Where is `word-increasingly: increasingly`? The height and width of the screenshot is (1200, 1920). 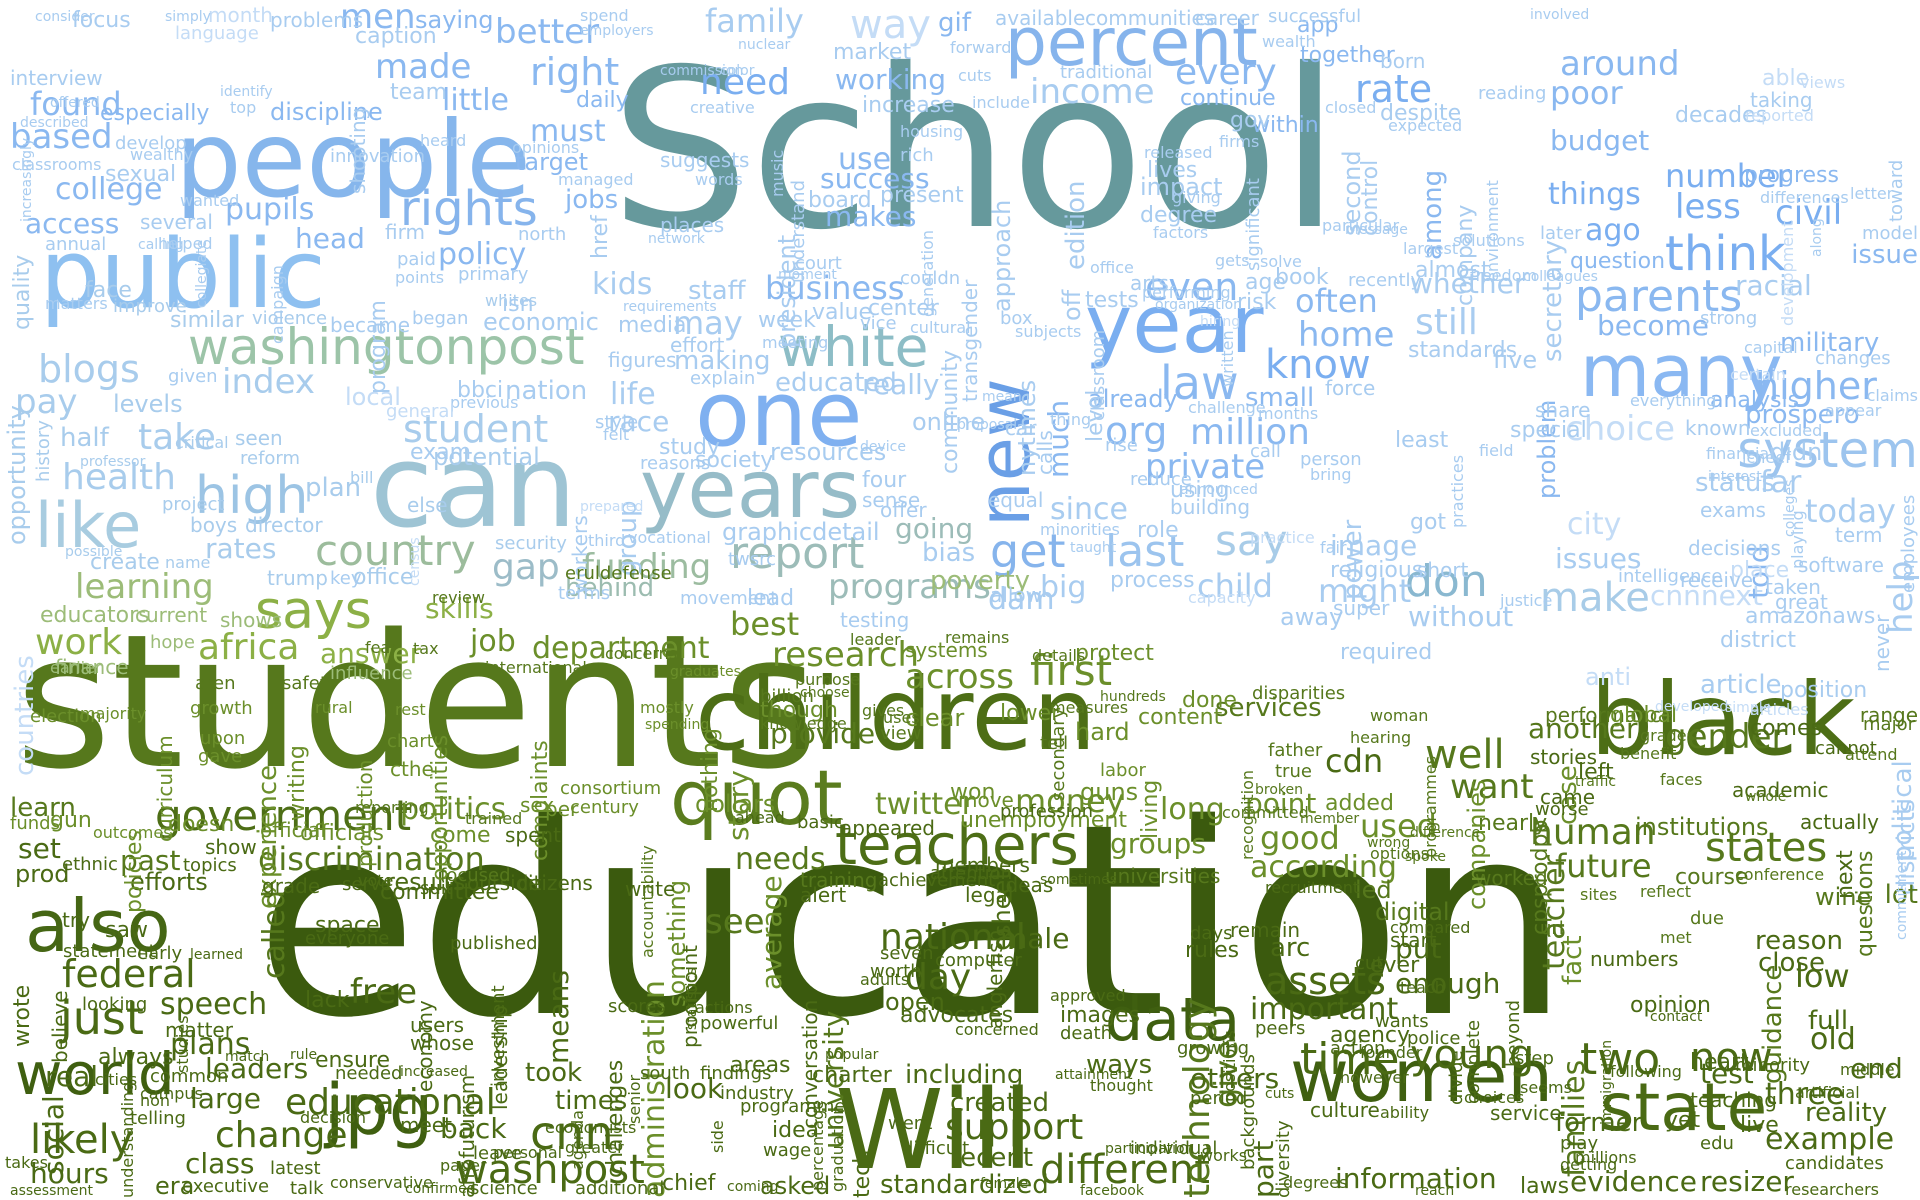 word-increasingly: increasingly is located at coordinates (27, 180).